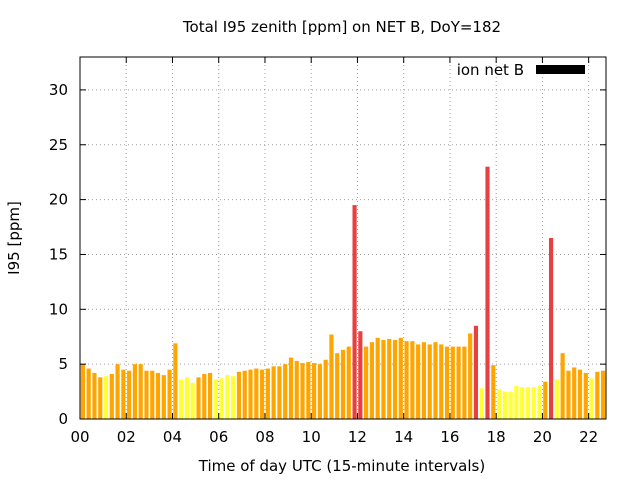 The image size is (640, 480). What do you see at coordinates (490, 70) in the screenshot?
I see `legend-label: ion net B` at bounding box center [490, 70].